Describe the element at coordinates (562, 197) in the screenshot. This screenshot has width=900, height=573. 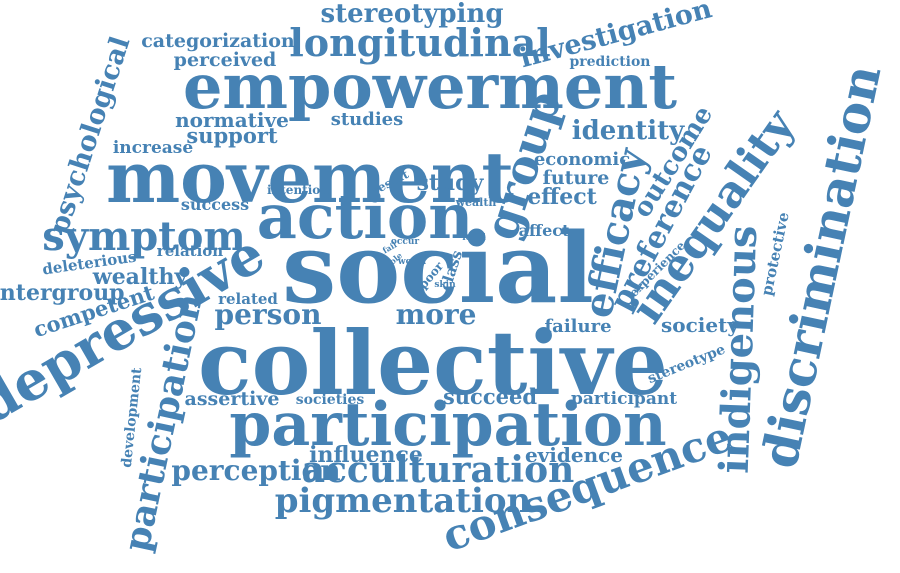
I see `word-effect: effect` at that location.